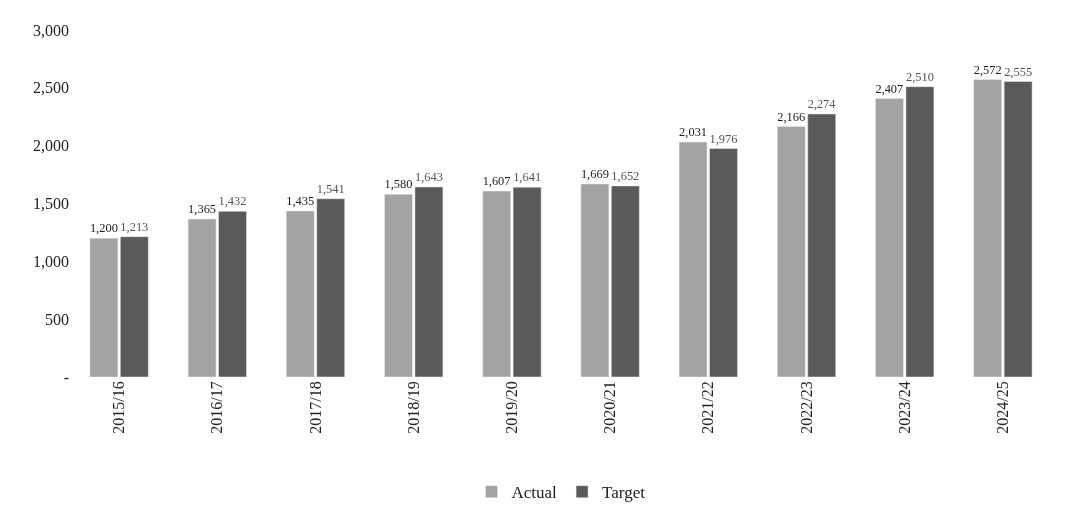  What do you see at coordinates (134, 226) in the screenshot?
I see `data-label: 1,213` at bounding box center [134, 226].